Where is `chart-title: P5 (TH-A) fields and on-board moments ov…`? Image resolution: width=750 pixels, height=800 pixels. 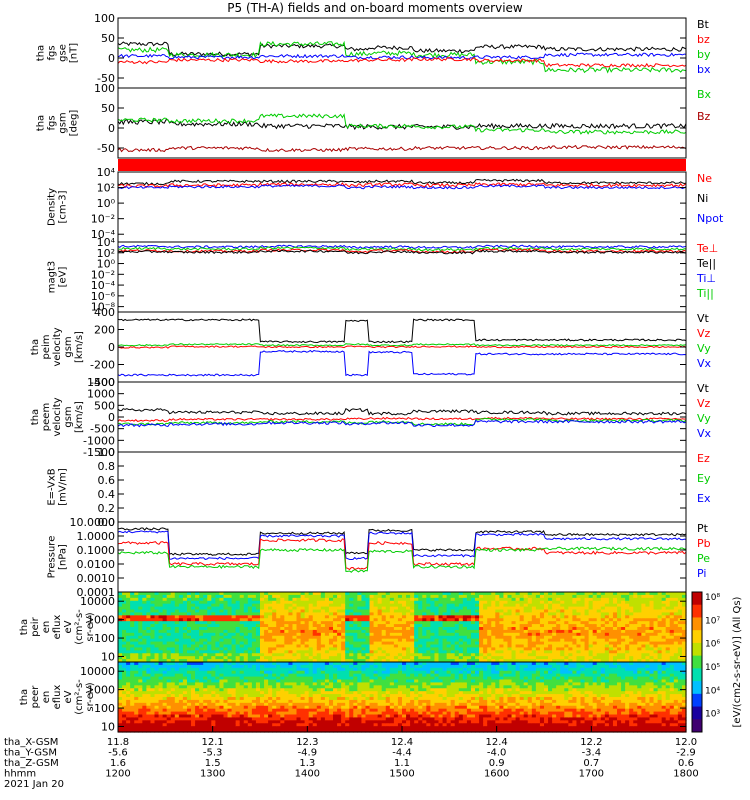
chart-title: P5 (TH-A) fields and on-board moments ov… is located at coordinates (375, 8).